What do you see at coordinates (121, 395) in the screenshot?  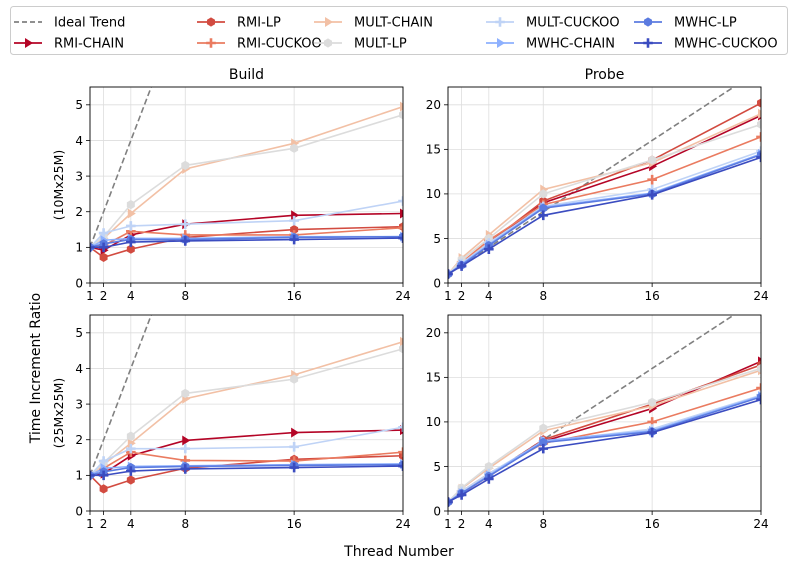 I see `series-line-ideal-trend` at bounding box center [121, 395].